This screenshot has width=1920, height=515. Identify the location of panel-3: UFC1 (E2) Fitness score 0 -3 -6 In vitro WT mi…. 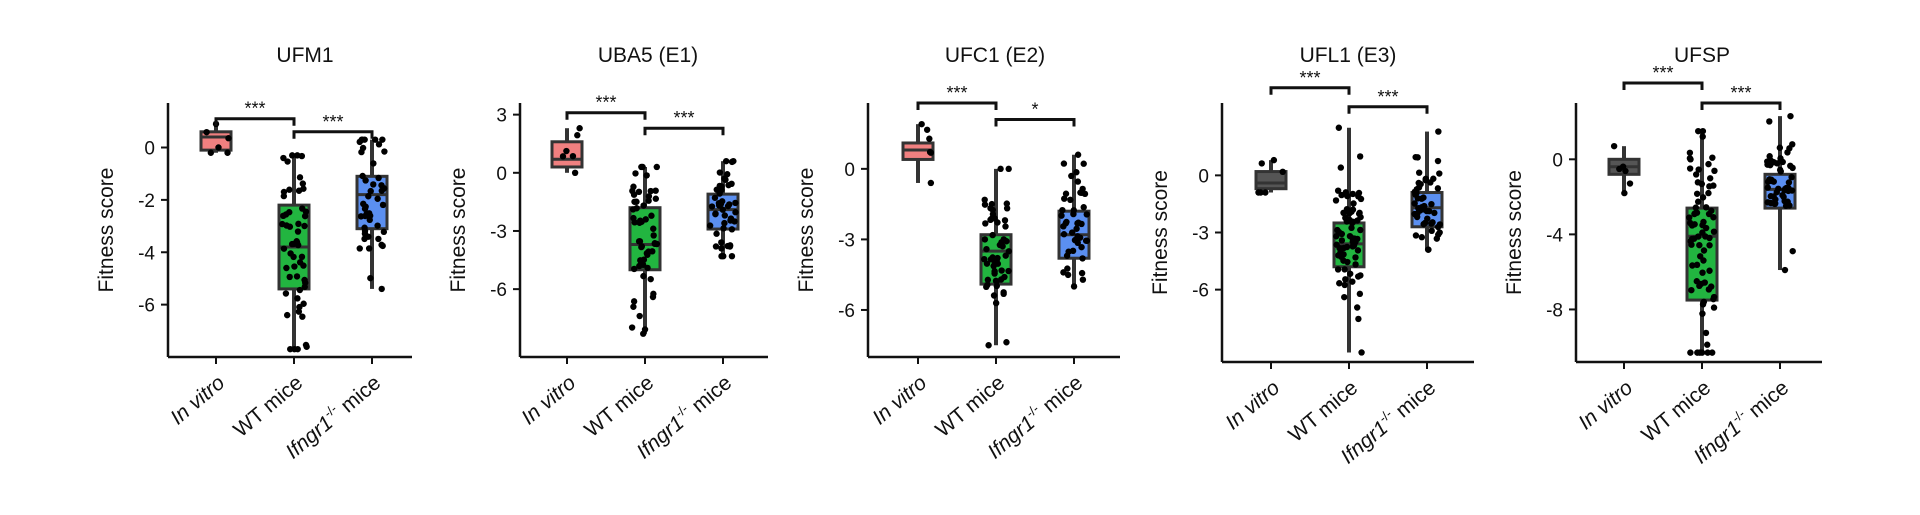
(957, 254).